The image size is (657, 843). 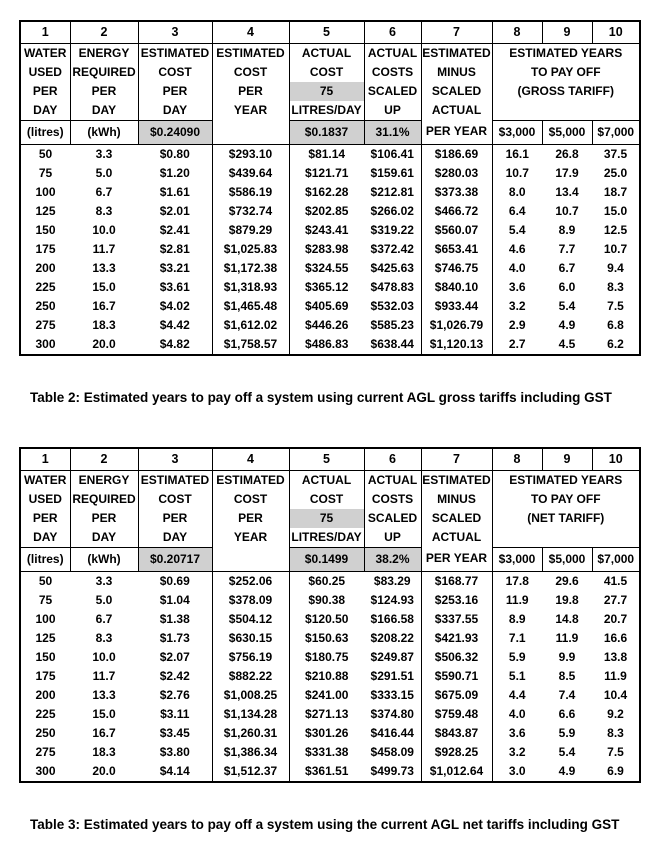 I want to click on data-cell: 5.0, so click(x=104, y=173).